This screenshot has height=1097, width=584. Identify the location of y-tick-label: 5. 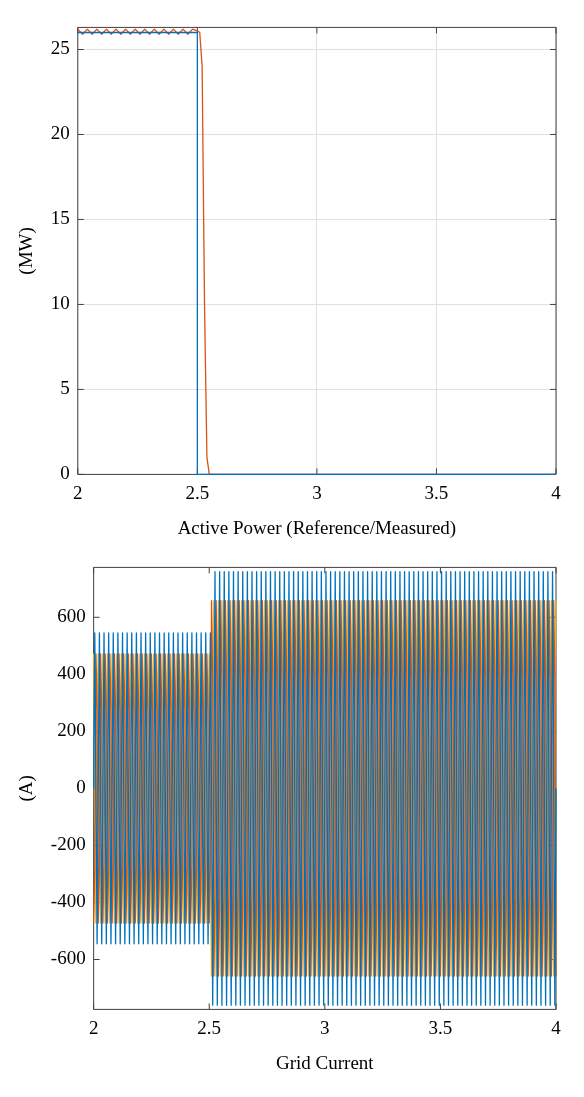
(65, 388).